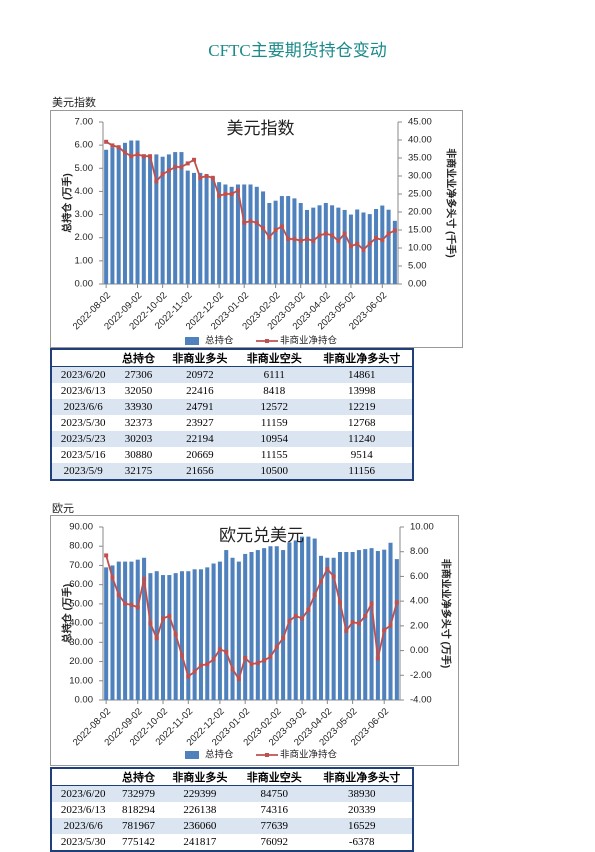  What do you see at coordinates (138, 423) in the screenshot?
I see `table-cell: 32373` at bounding box center [138, 423].